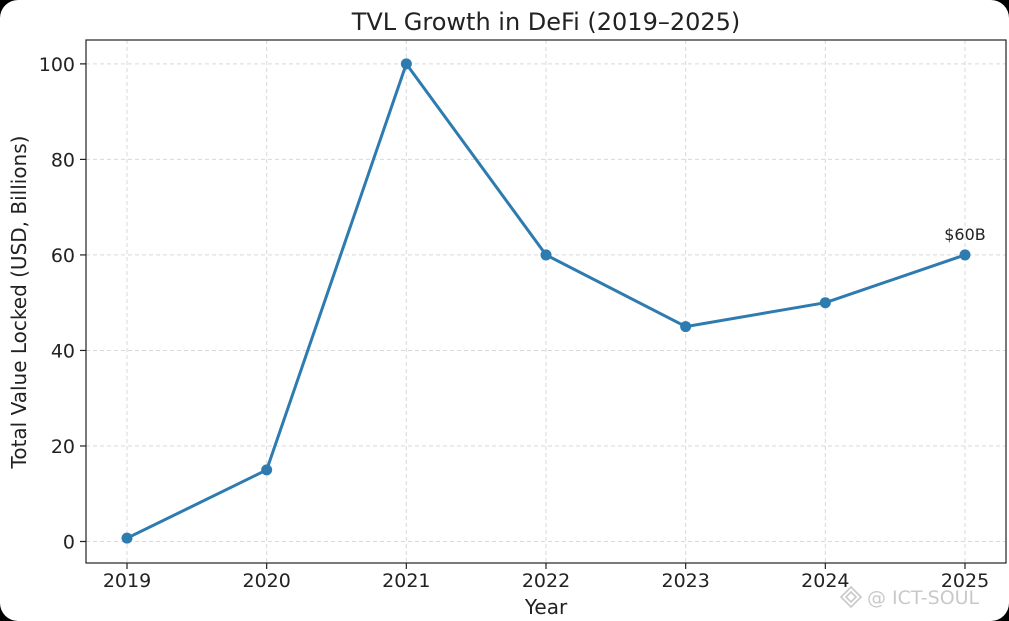  Describe the element at coordinates (63, 256) in the screenshot. I see `y-tick-label: 60` at that location.